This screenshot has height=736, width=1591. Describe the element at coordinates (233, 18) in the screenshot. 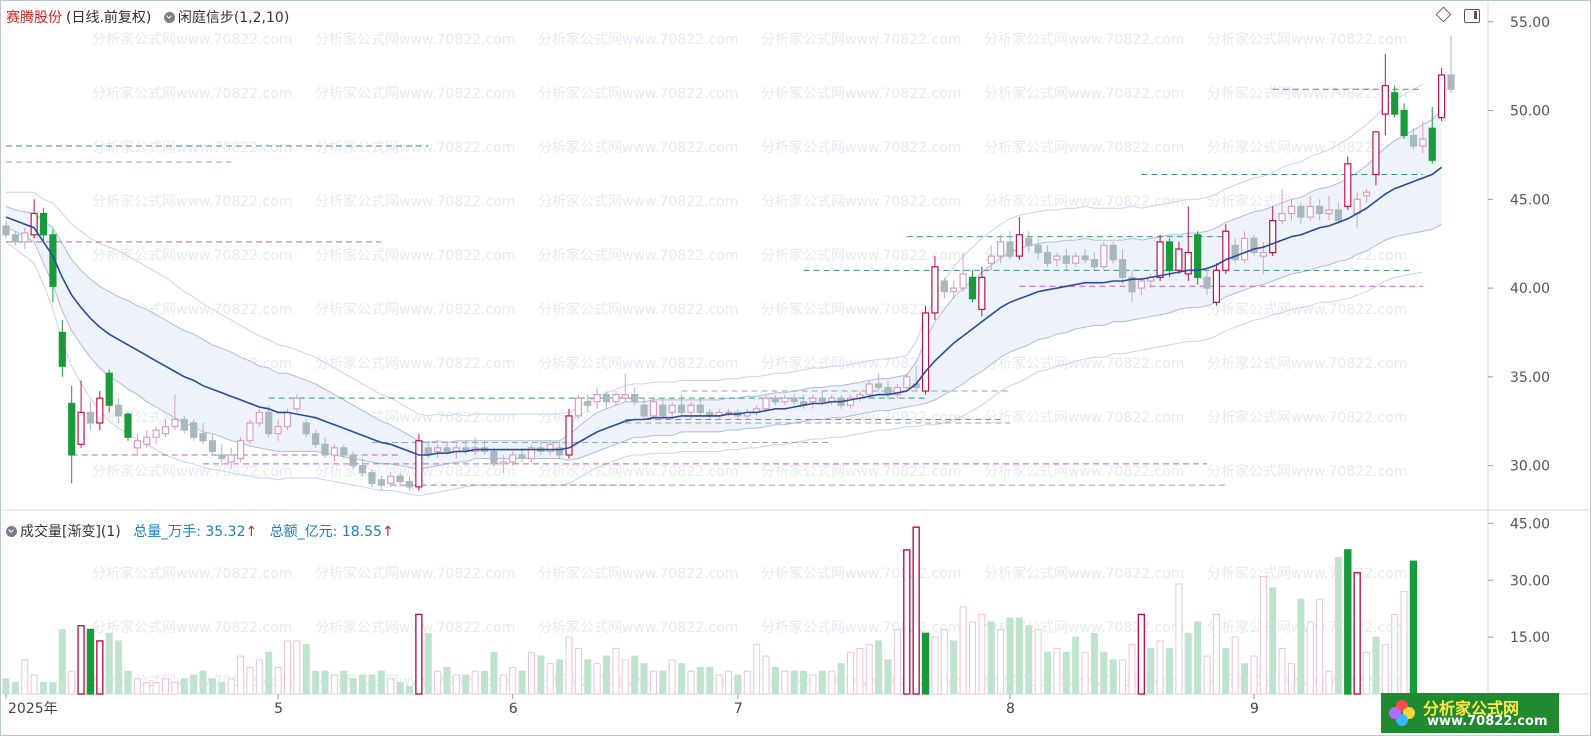

I see `indicator-label: 闲庭信步(1,2,10)` at that location.